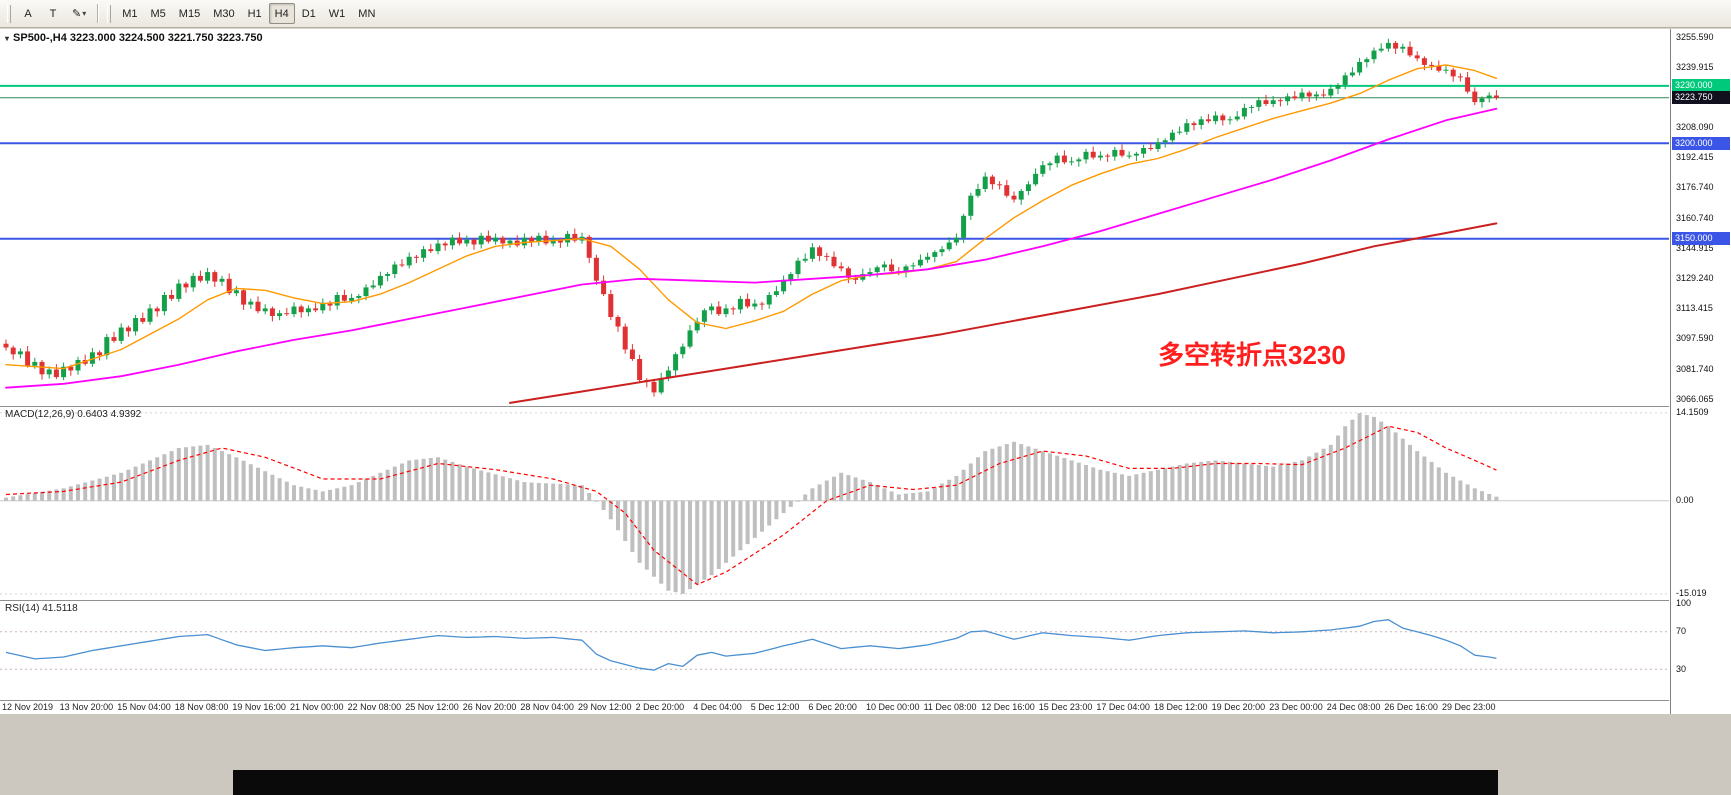 Image resolution: width=1731 pixels, height=795 pixels. I want to click on time-label: 23 Dec 00:00, so click(1296, 707).